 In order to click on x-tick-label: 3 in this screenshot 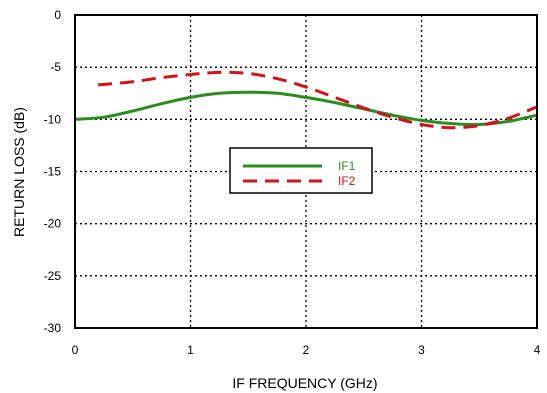, I will do `click(421, 350)`.